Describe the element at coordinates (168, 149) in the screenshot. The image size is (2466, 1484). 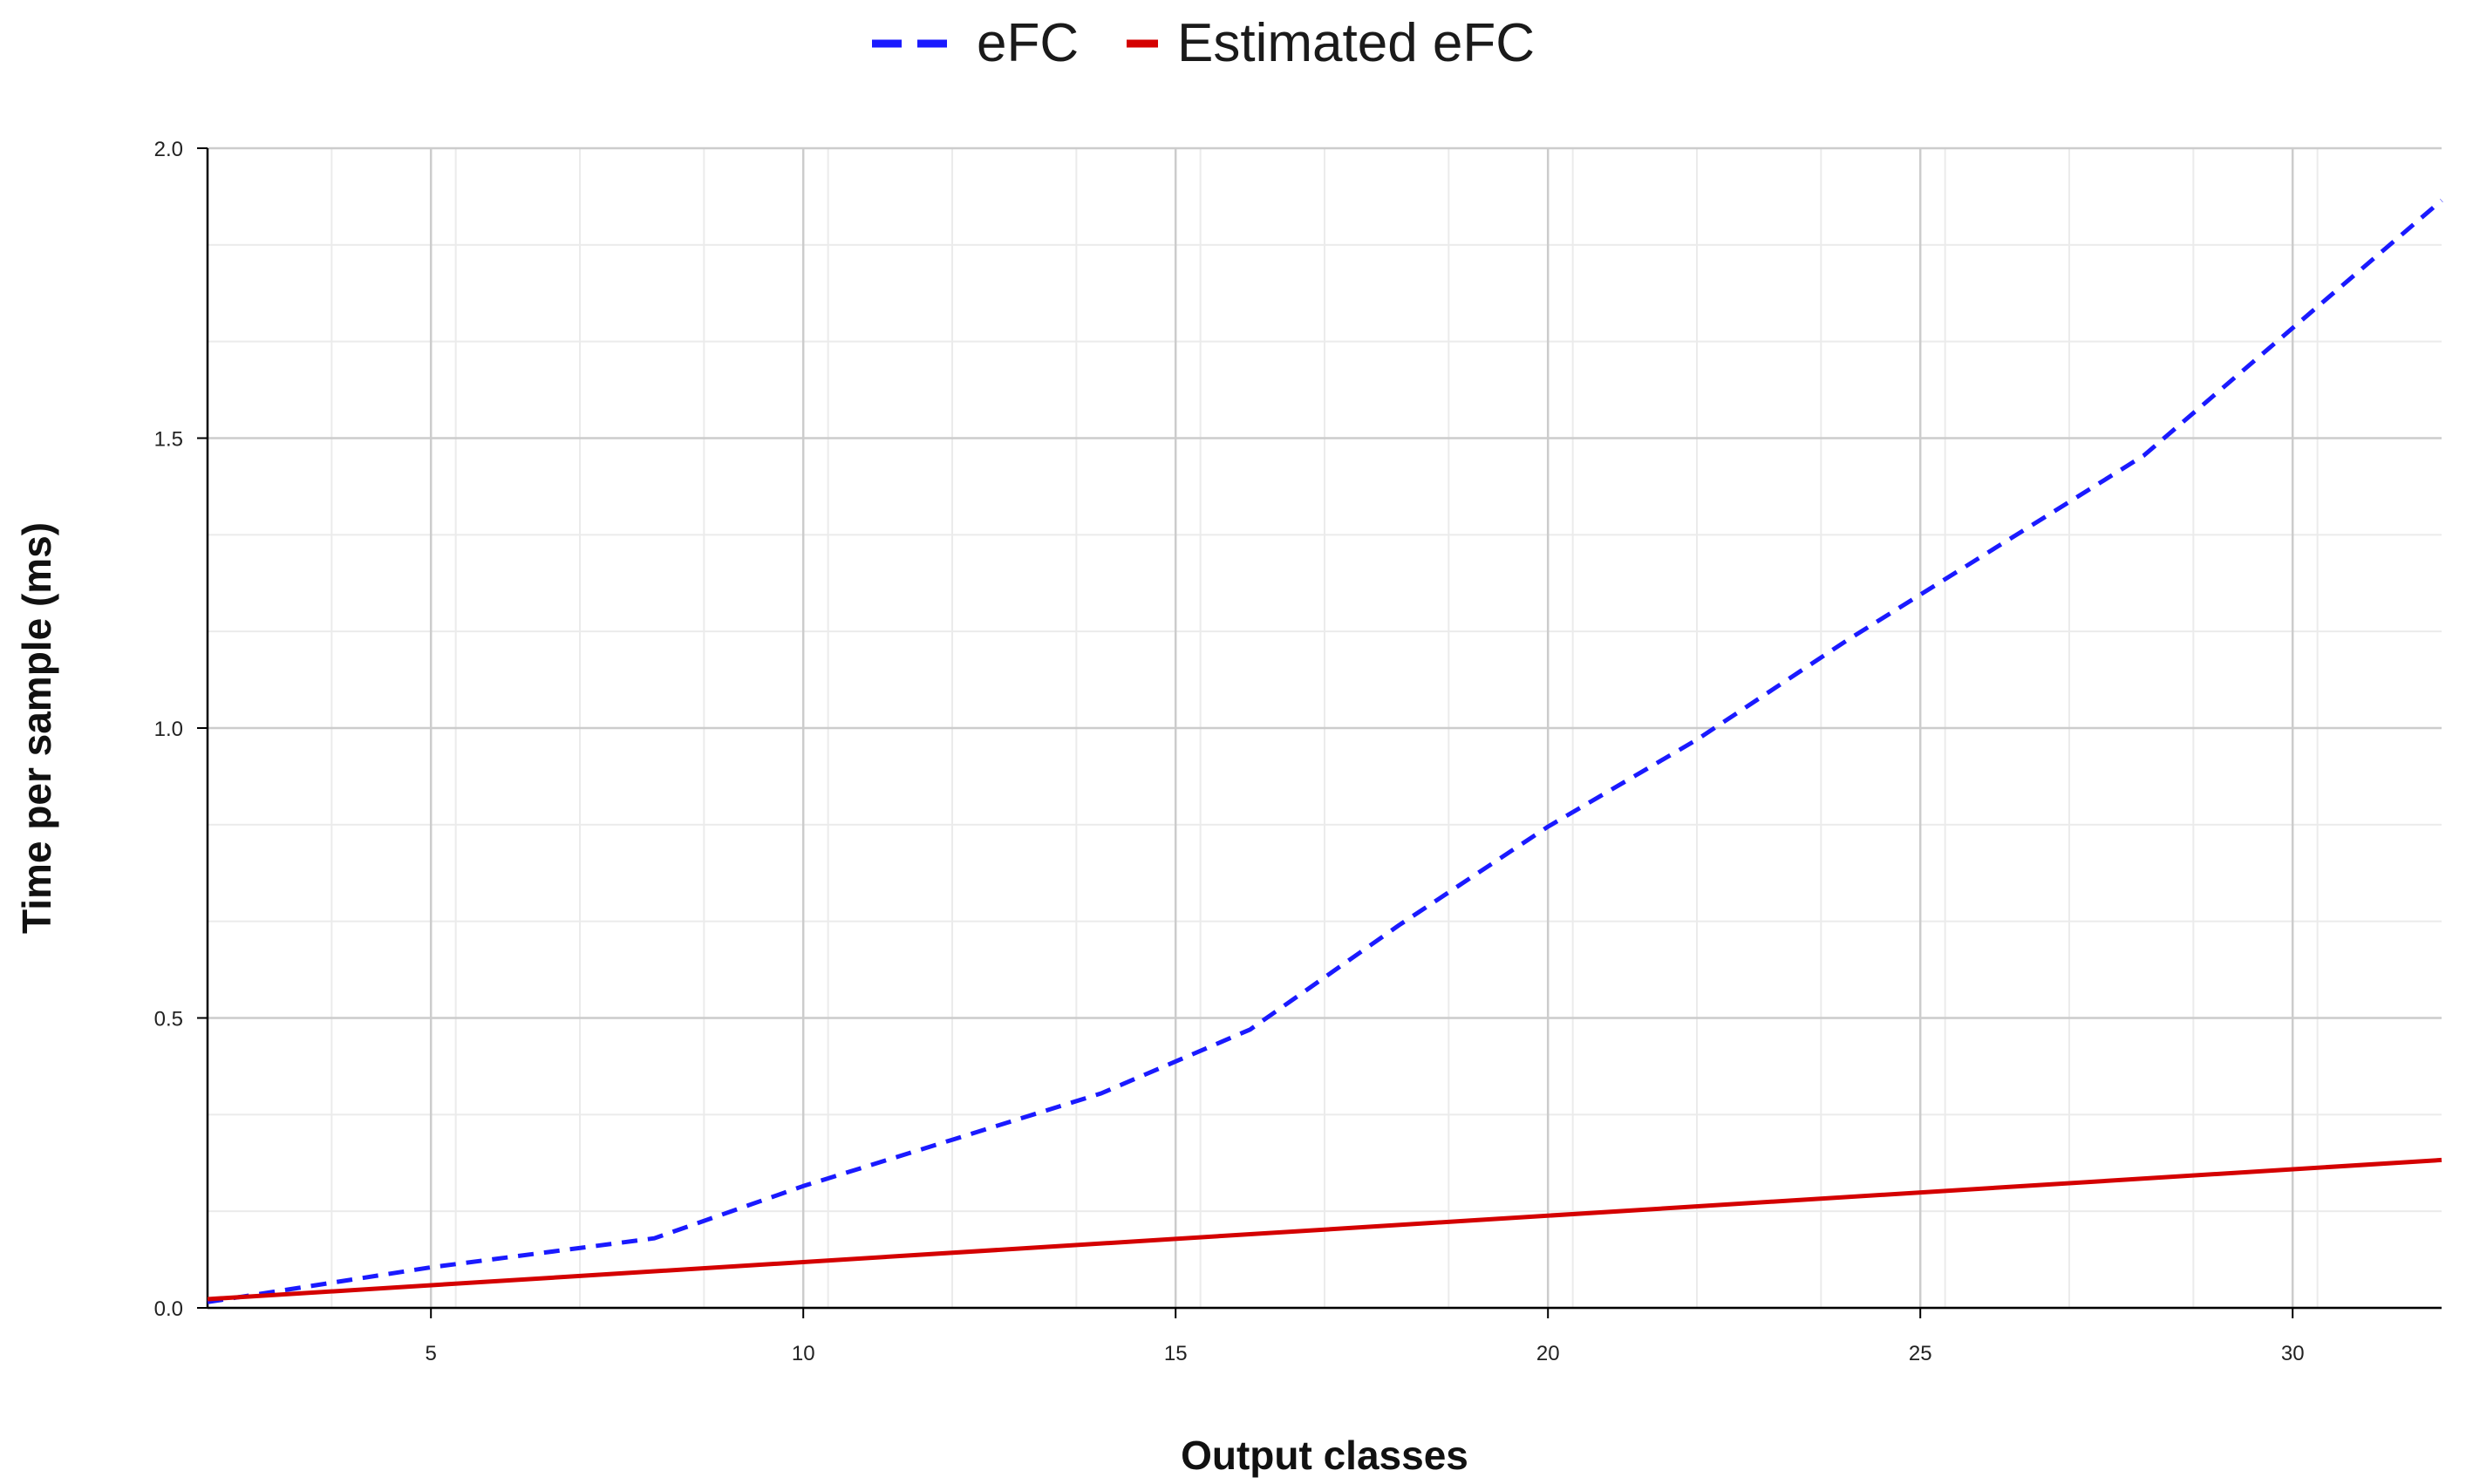
I see `y-tick-label: 2.0` at that location.